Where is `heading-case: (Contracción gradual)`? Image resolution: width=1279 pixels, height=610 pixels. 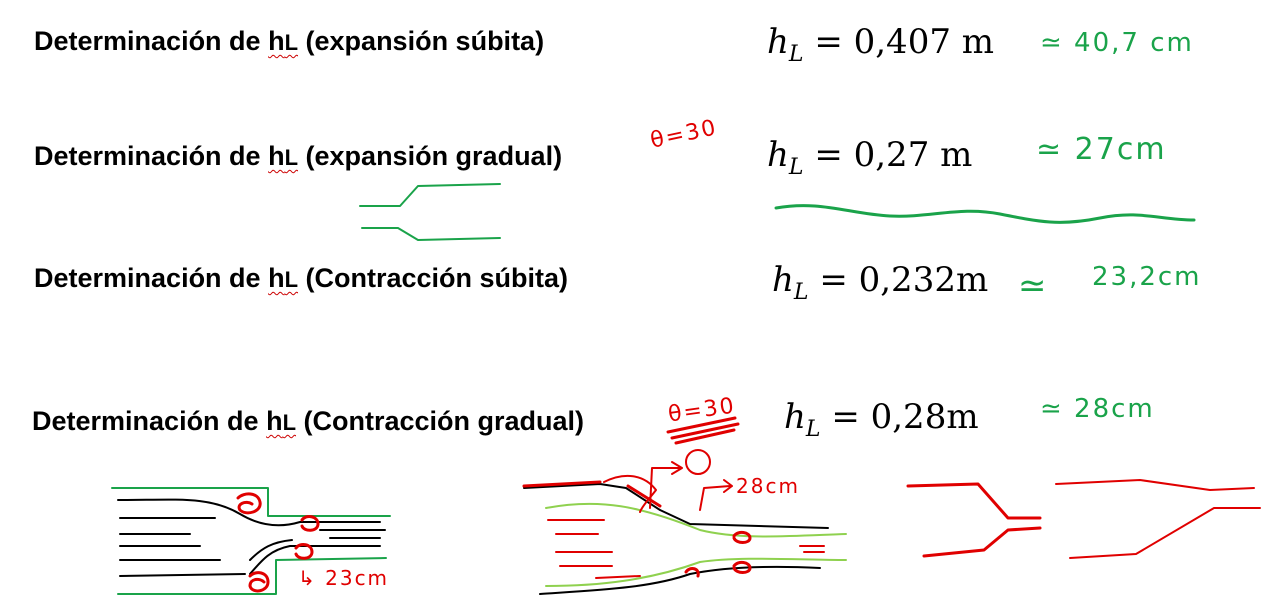
heading-case: (Contracción gradual) is located at coordinates (444, 421).